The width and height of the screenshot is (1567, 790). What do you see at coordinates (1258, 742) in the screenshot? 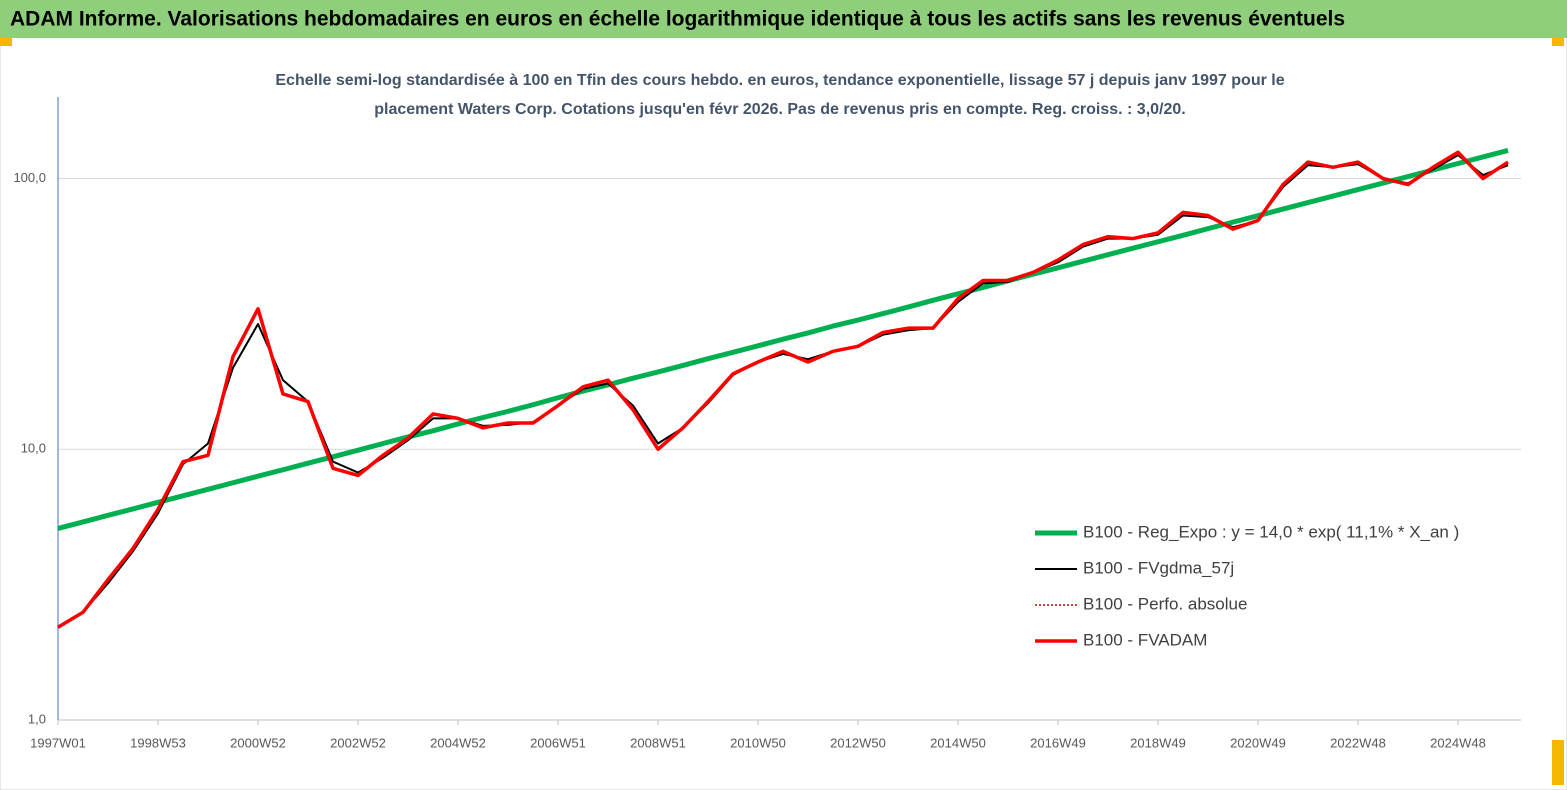
I see `x-tick-label: 2020W49` at bounding box center [1258, 742].